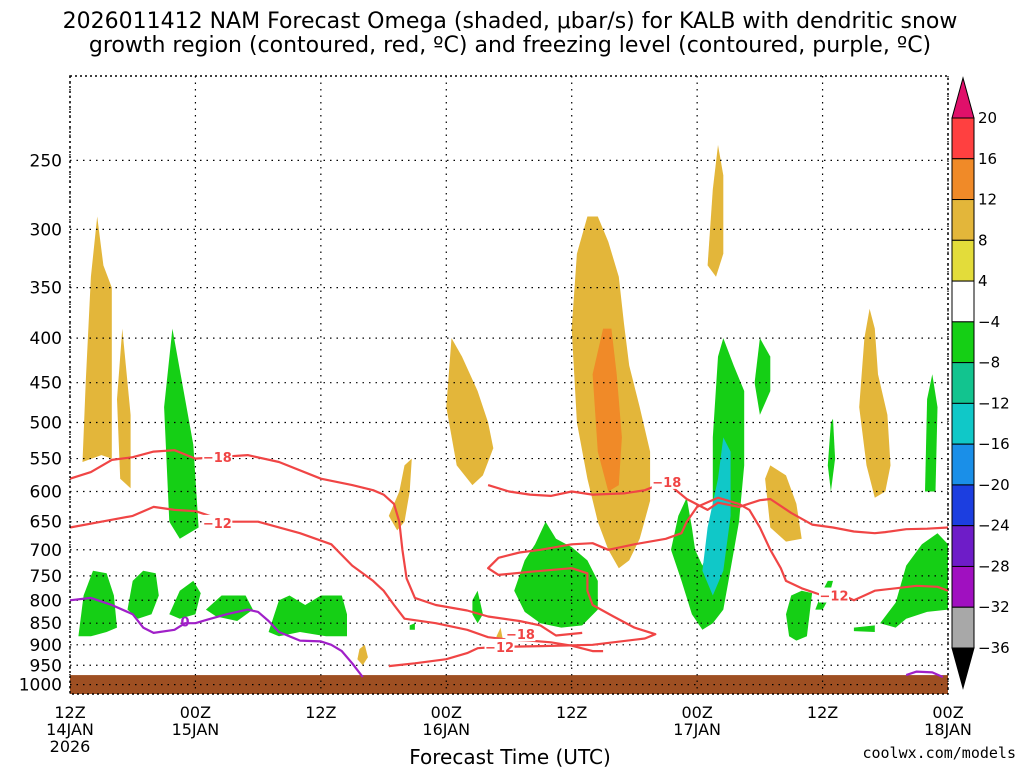 This screenshot has width=1024, height=768. Describe the element at coordinates (994, 485) in the screenshot. I see `colorbar-label: −20` at that location.